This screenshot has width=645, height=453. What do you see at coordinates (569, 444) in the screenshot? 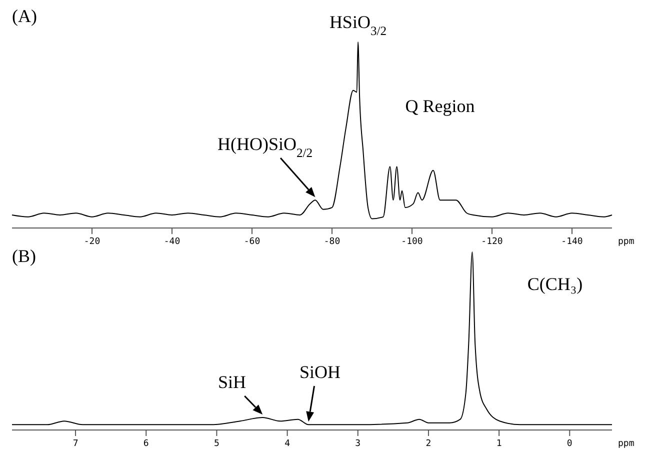
I see `x-tick-label: 0` at bounding box center [569, 444].